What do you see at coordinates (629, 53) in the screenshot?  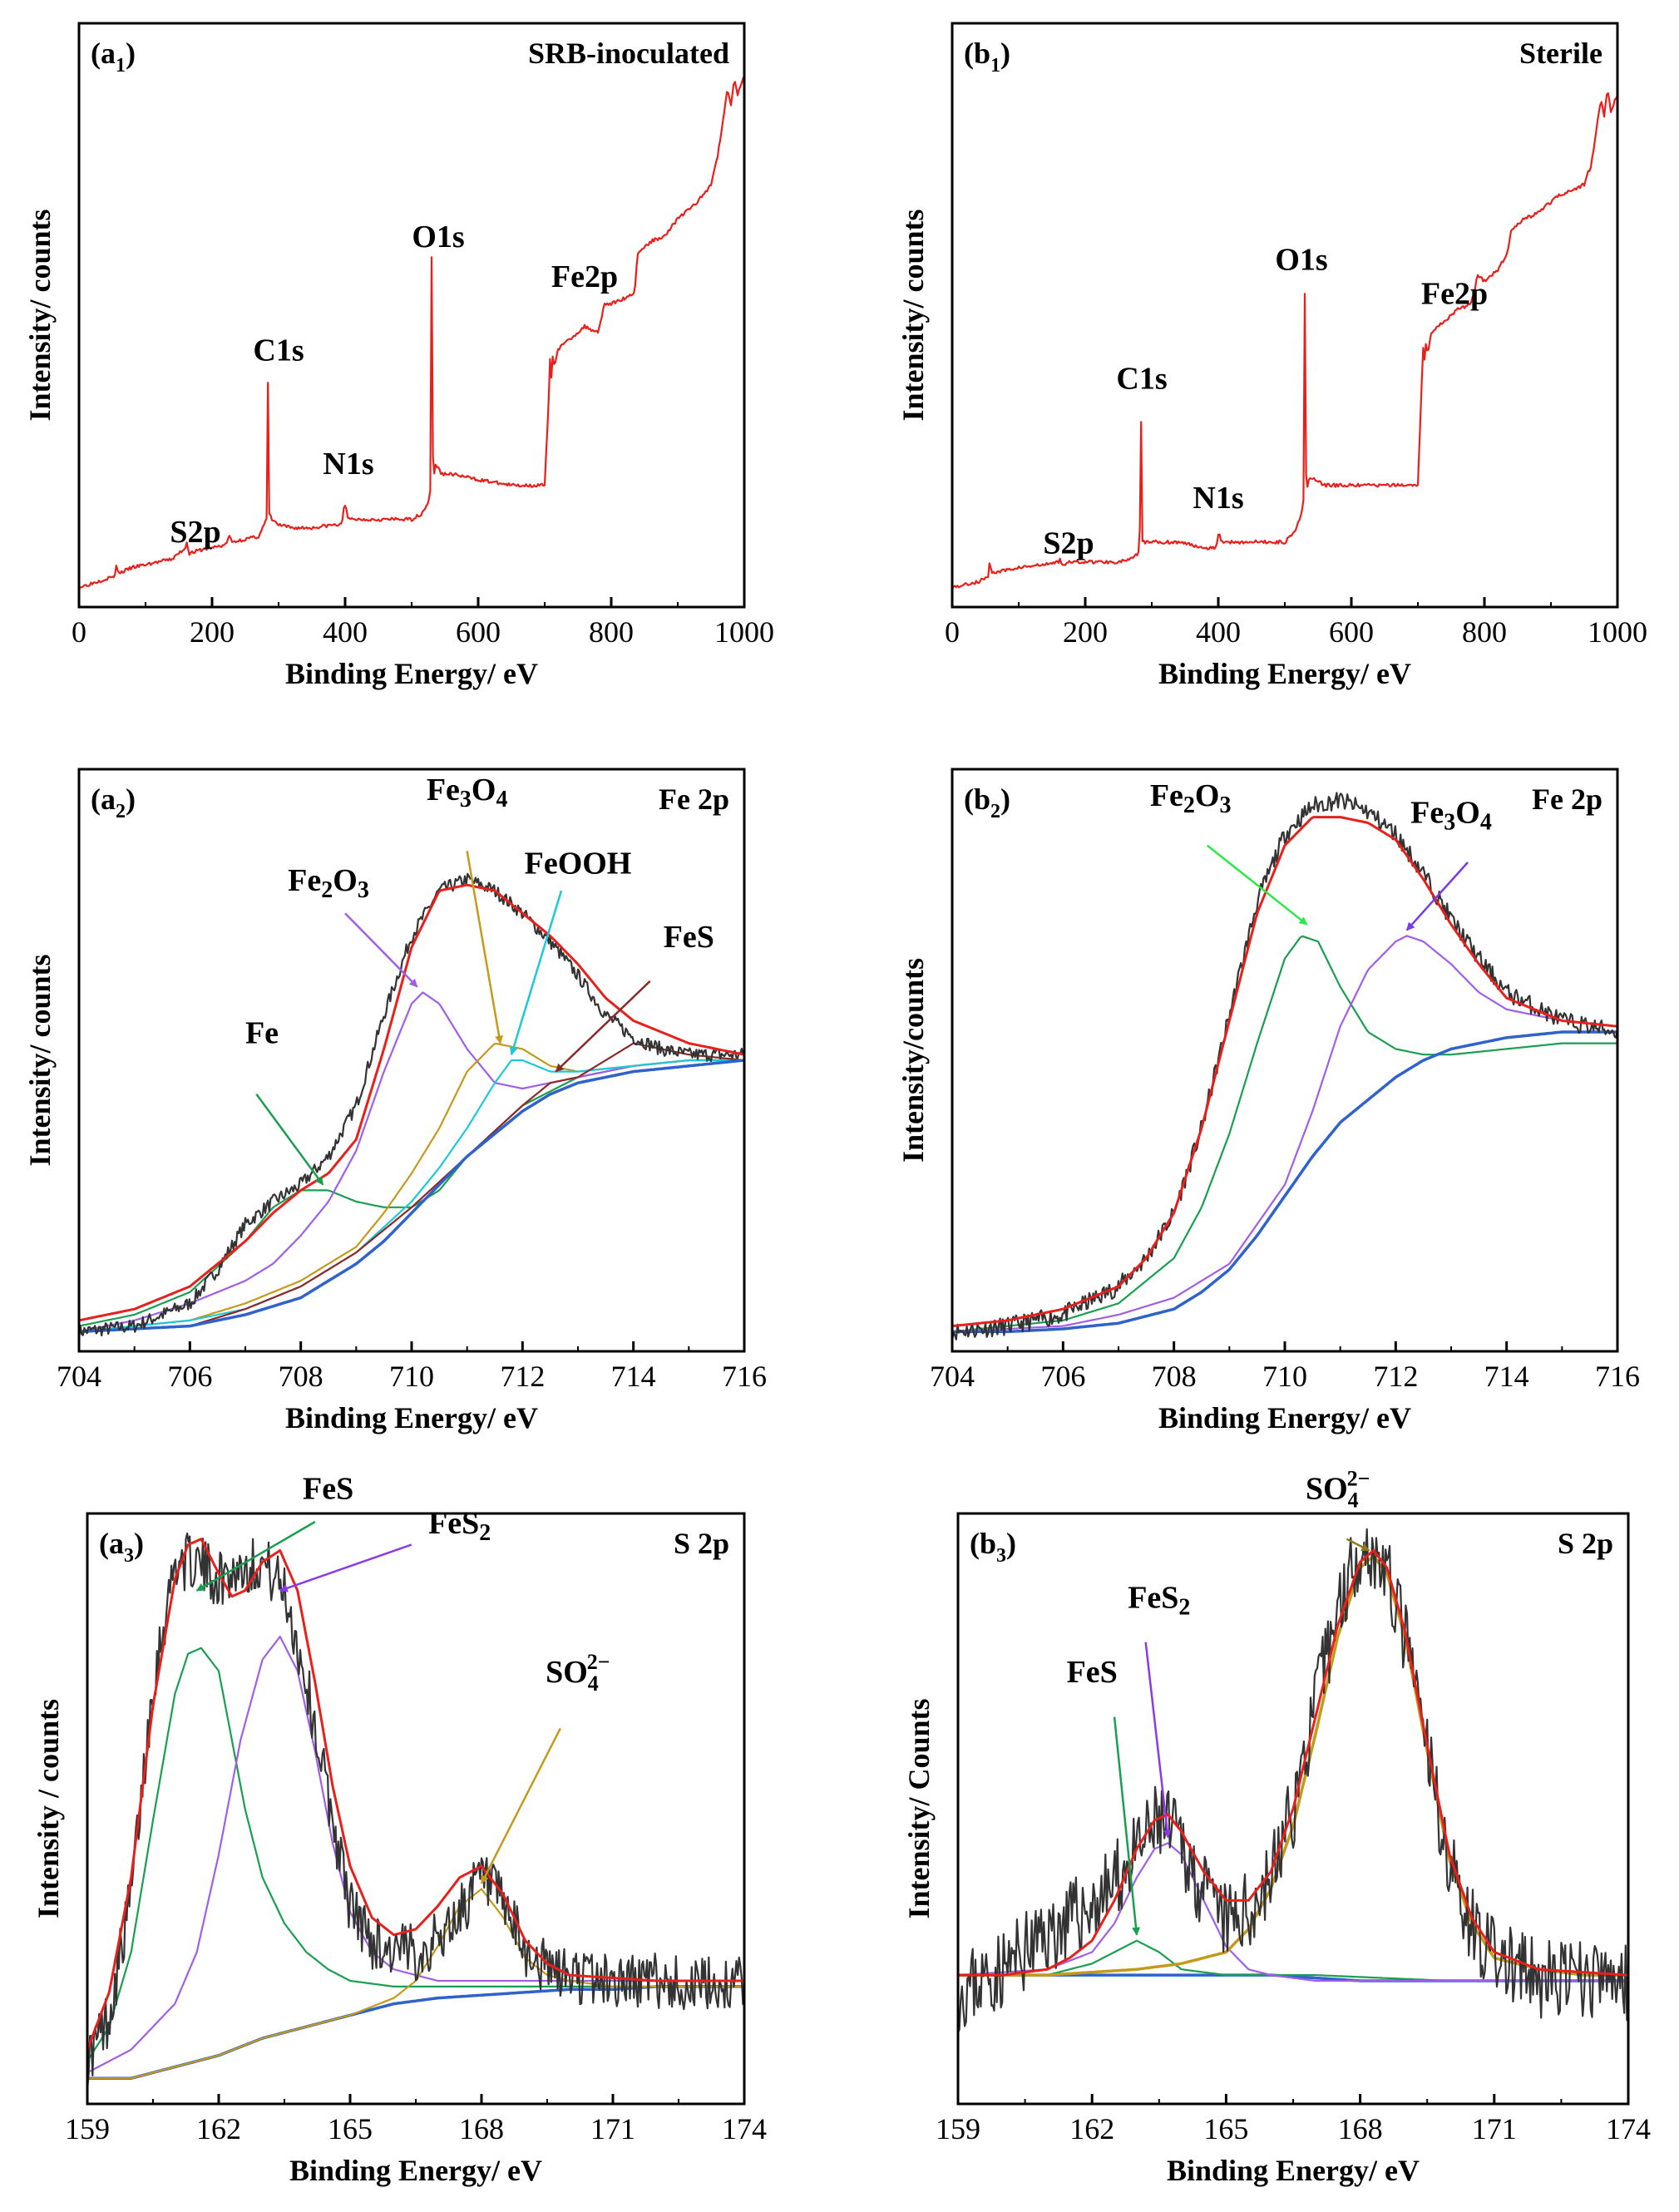 I see `panel-title: SRB-inoculated` at bounding box center [629, 53].